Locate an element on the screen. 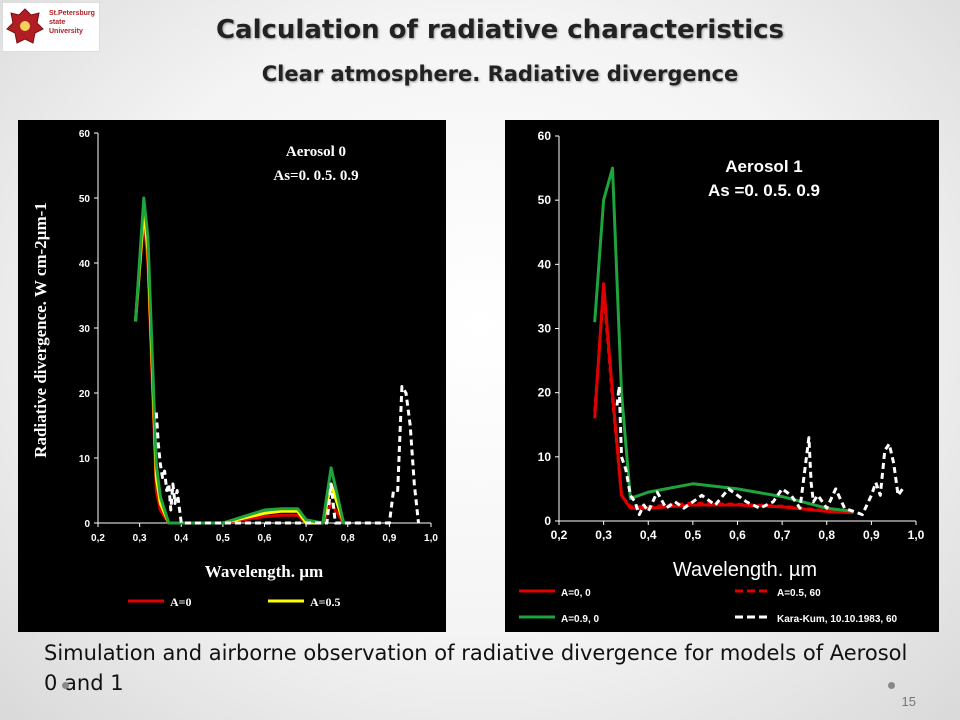 This screenshot has height=720, width=960. legend-label: A=0.5, 60 is located at coordinates (799, 593).